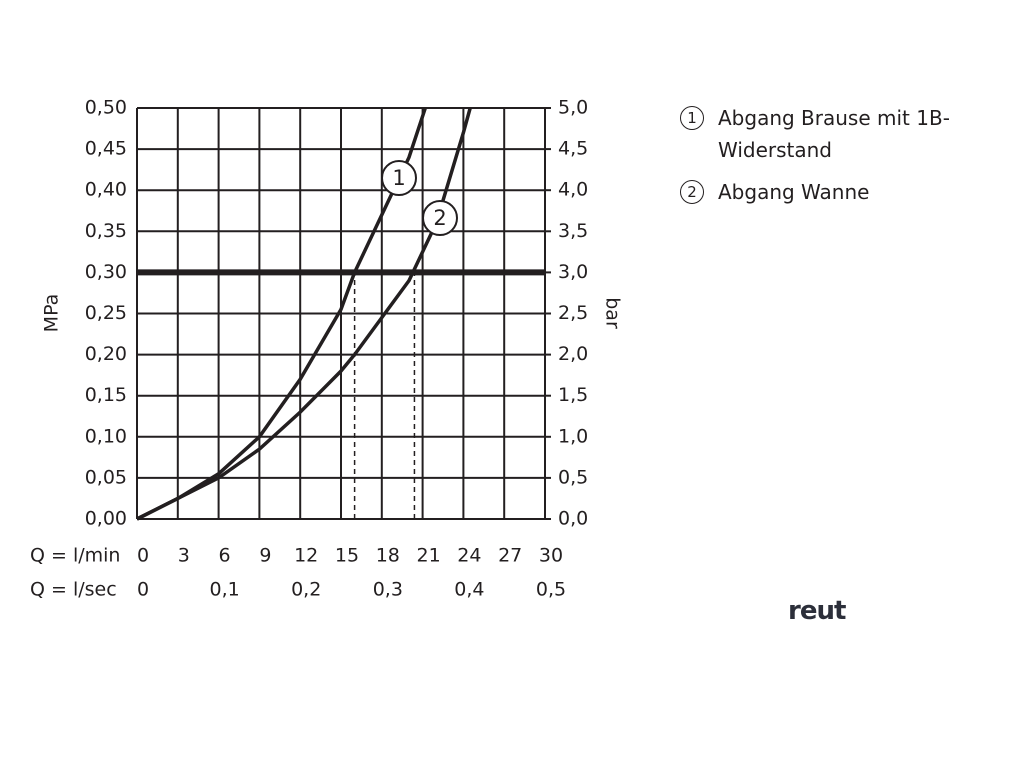 This screenshot has height=768, width=1024. I want to click on x-tick-label: 6, so click(225, 556).